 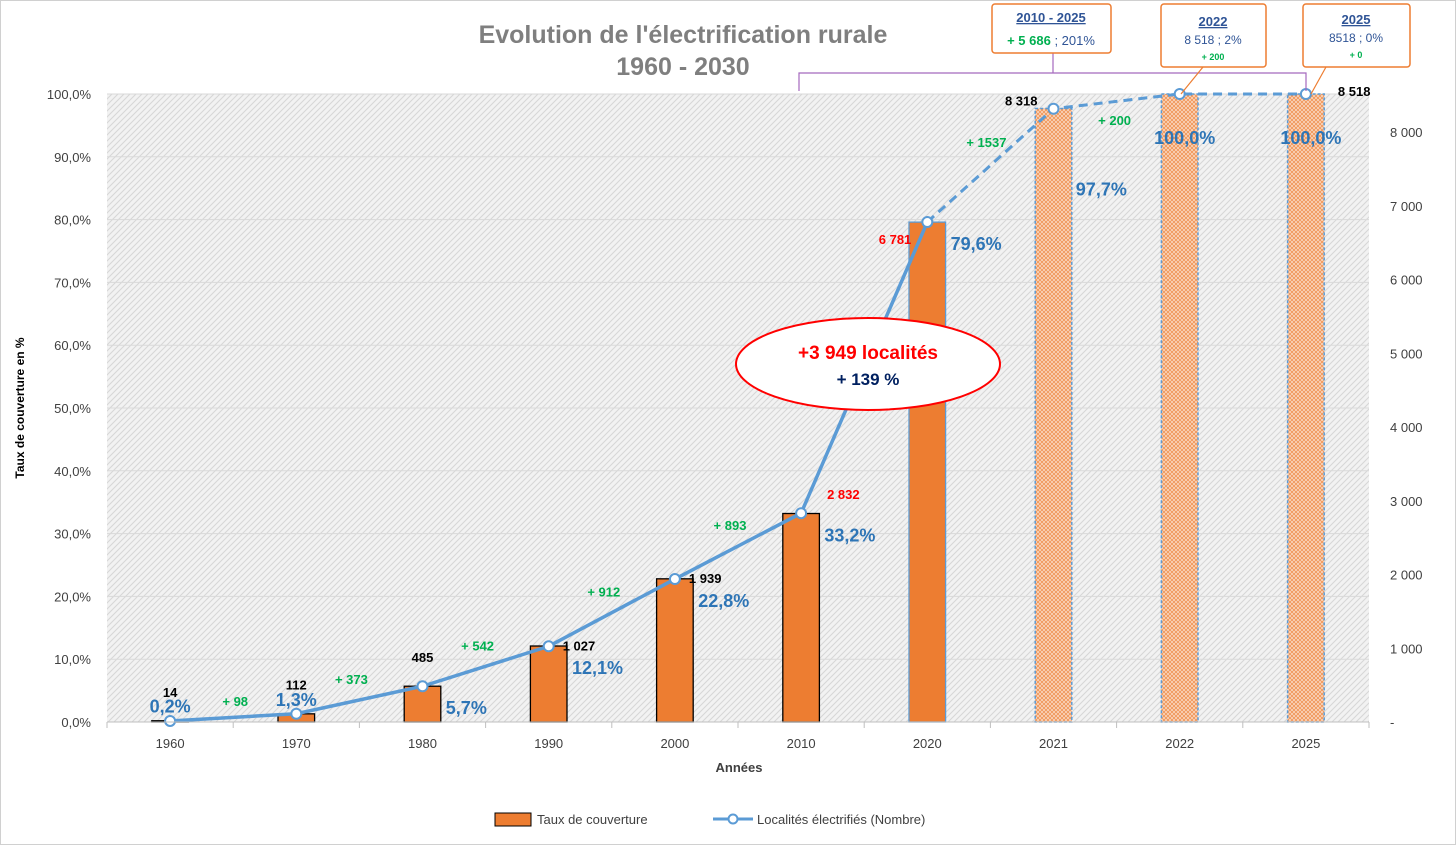 What do you see at coordinates (843, 494) in the screenshot?
I see `count-label: 2 832` at bounding box center [843, 494].